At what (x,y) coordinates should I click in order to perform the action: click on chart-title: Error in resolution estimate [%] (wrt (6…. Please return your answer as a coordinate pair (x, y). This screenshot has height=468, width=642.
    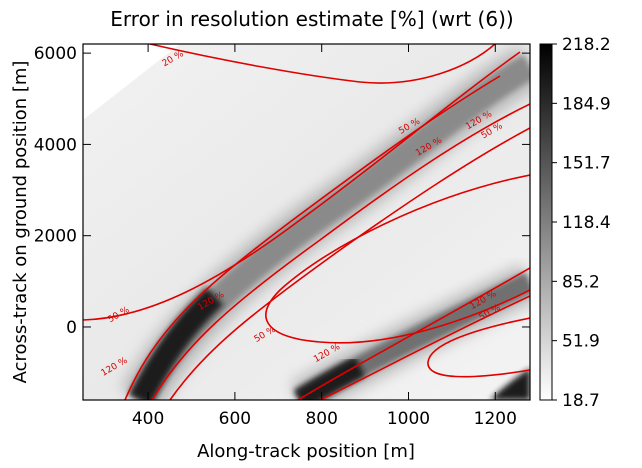
    Looking at the image, I should click on (311, 19).